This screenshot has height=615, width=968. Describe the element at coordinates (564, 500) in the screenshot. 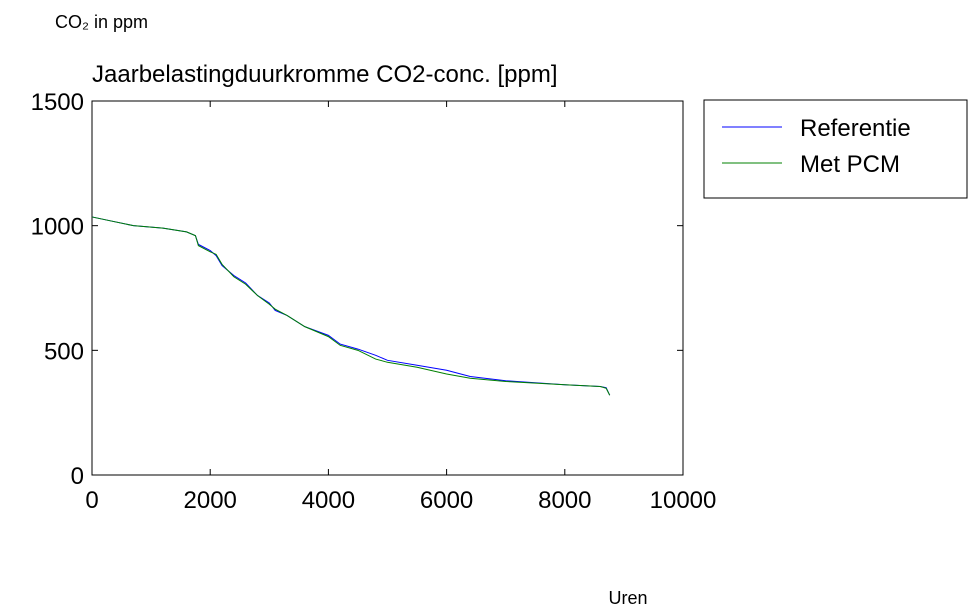

I see `x-tick-label: 8000` at that location.